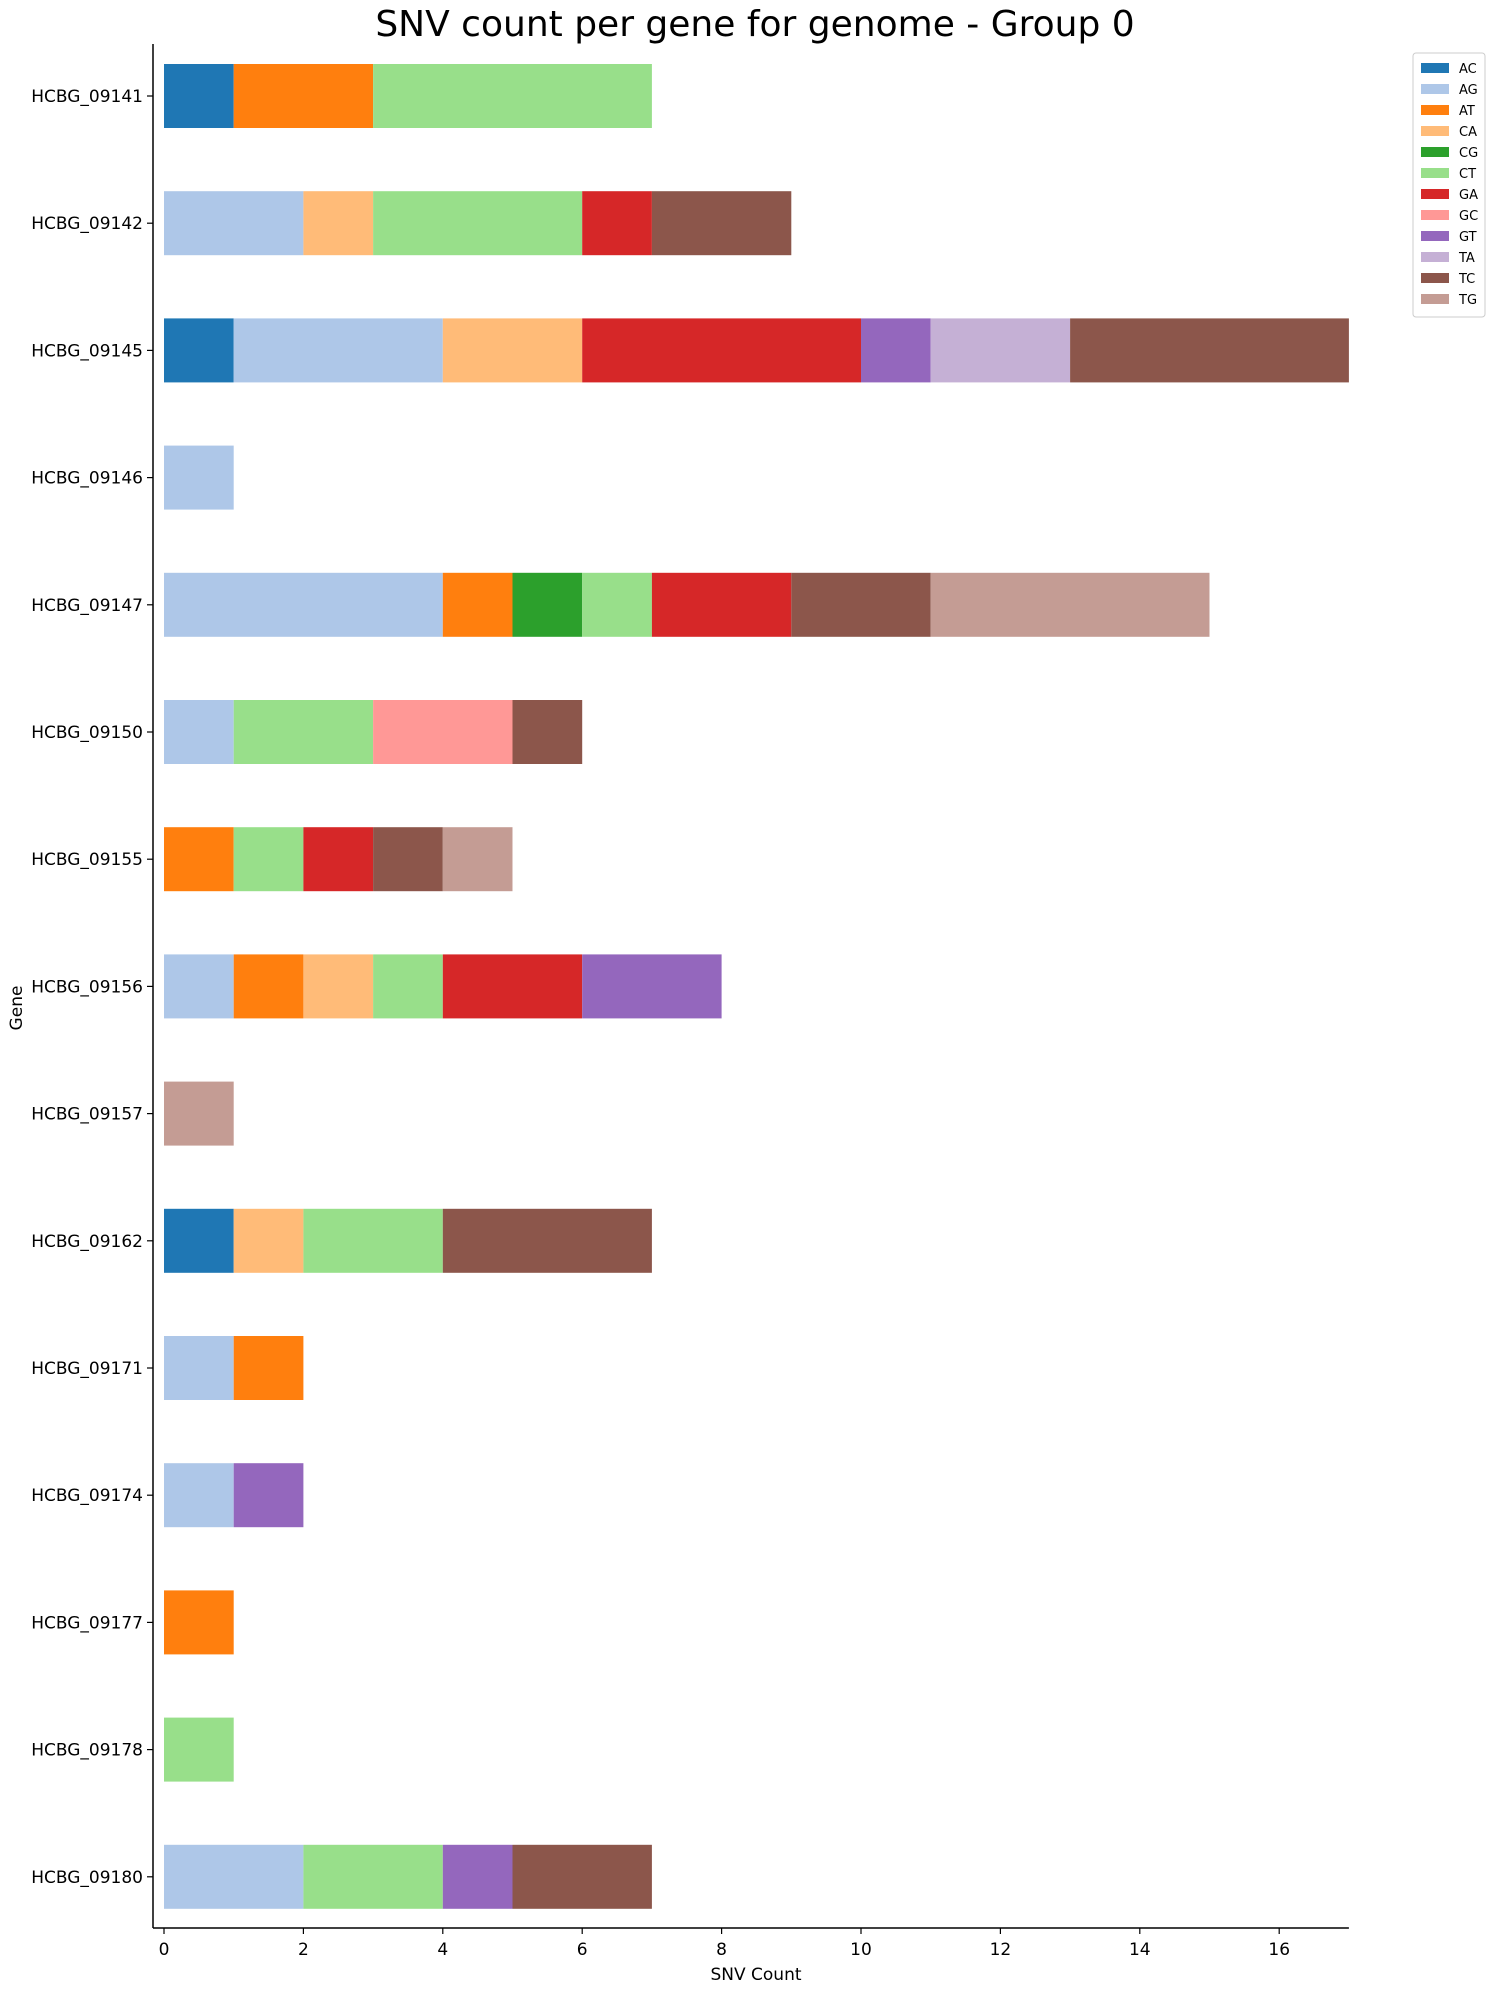  Describe the element at coordinates (512, 96) in the screenshot. I see `bar-segment-hcbg-09141-ct` at that location.